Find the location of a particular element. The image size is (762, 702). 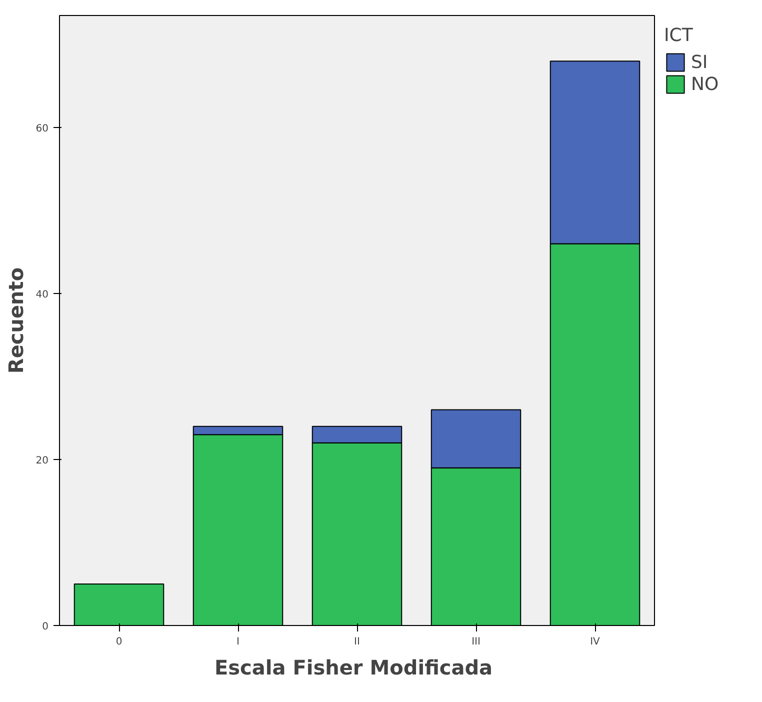

y-tick-label: 60 is located at coordinates (42, 129).